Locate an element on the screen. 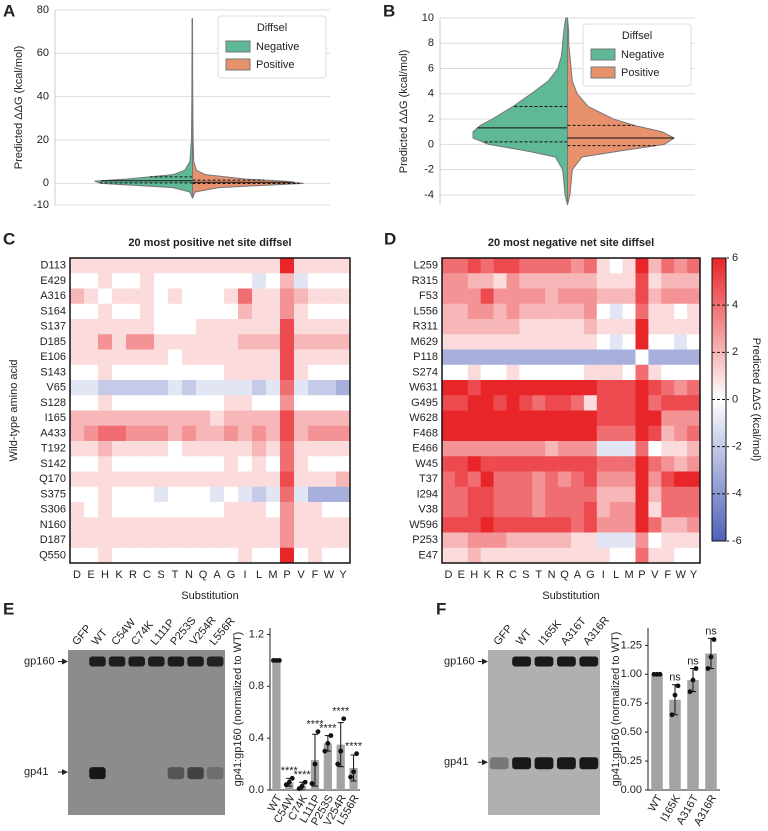 This screenshot has height=831, width=768. y-tick-label: W45 is located at coordinates (426, 464).